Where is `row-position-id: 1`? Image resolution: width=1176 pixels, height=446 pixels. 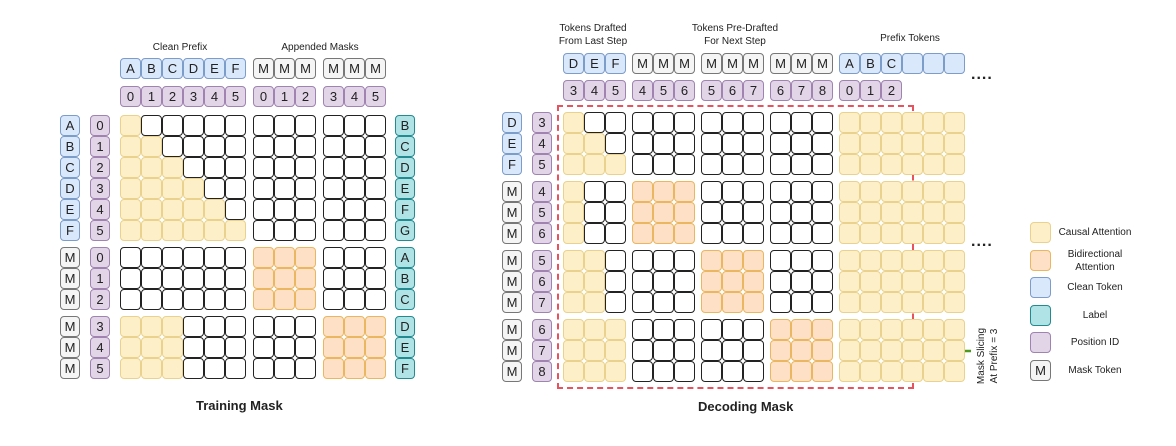
row-position-id: 1 is located at coordinates (100, 278).